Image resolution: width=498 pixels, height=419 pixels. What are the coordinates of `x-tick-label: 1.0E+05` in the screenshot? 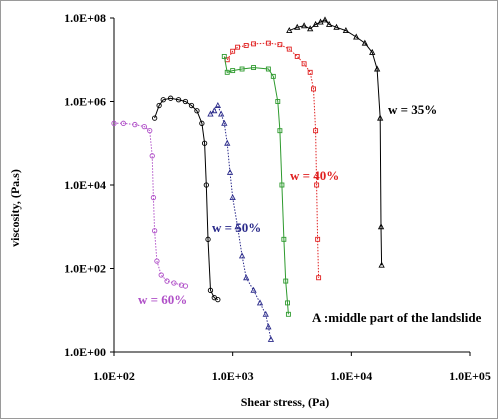 It's located at (470, 376).